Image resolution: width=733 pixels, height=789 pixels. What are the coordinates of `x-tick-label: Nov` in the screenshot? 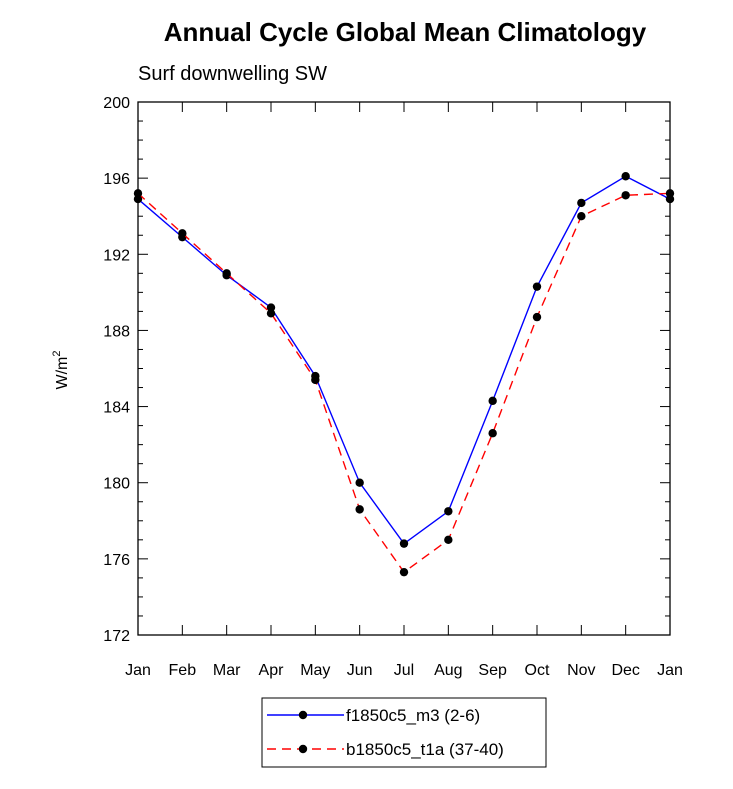 It's located at (581, 670).